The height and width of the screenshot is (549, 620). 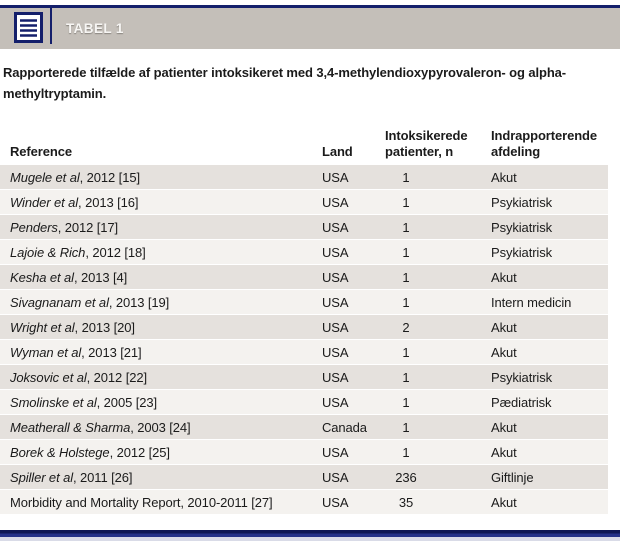 I want to click on top-rule, so click(x=310, y=6).